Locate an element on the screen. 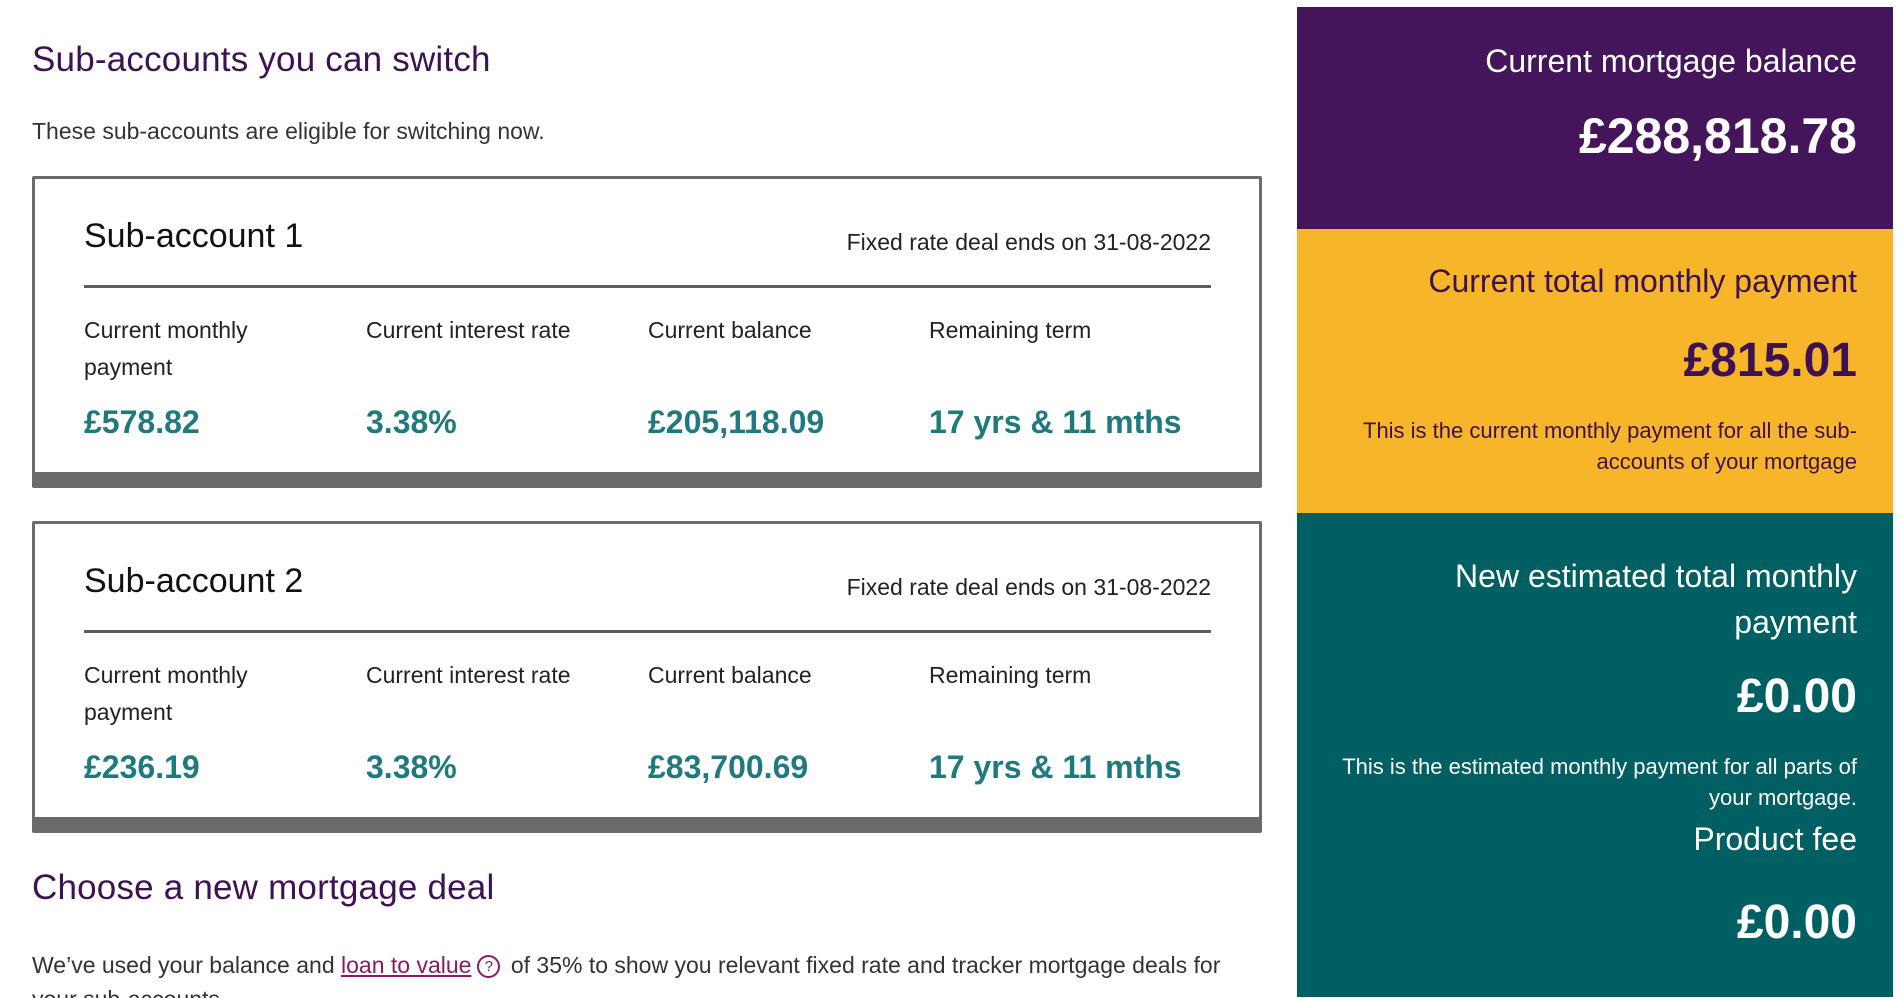  monthly-payment-stat: Current monthly payment £236.19 is located at coordinates (204, 721).